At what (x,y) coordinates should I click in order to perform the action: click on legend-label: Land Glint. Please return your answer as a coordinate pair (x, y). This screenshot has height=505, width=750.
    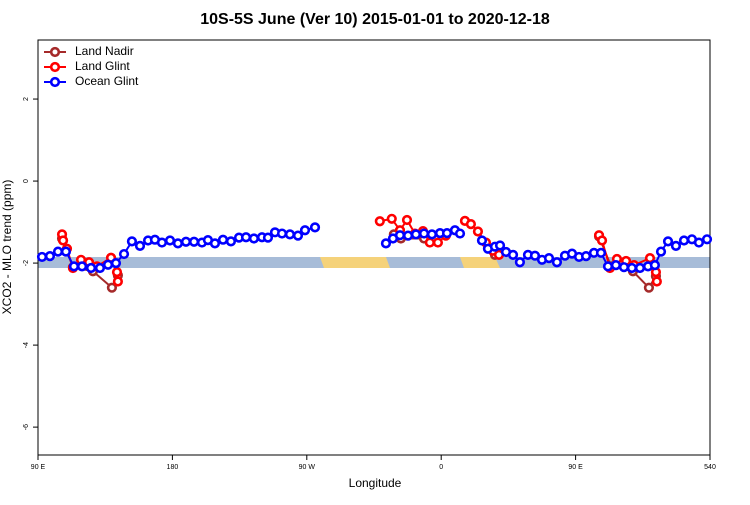
    Looking at the image, I should click on (102, 66).